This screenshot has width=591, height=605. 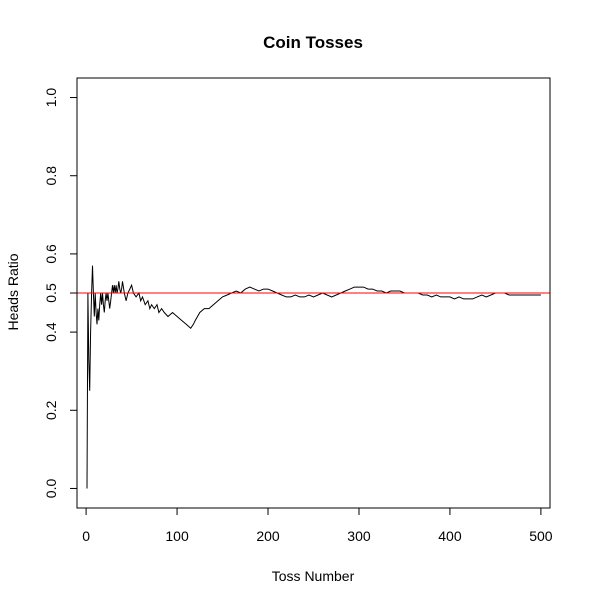 What do you see at coordinates (51, 489) in the screenshot?
I see `y-tick-label: 0.0` at bounding box center [51, 489].